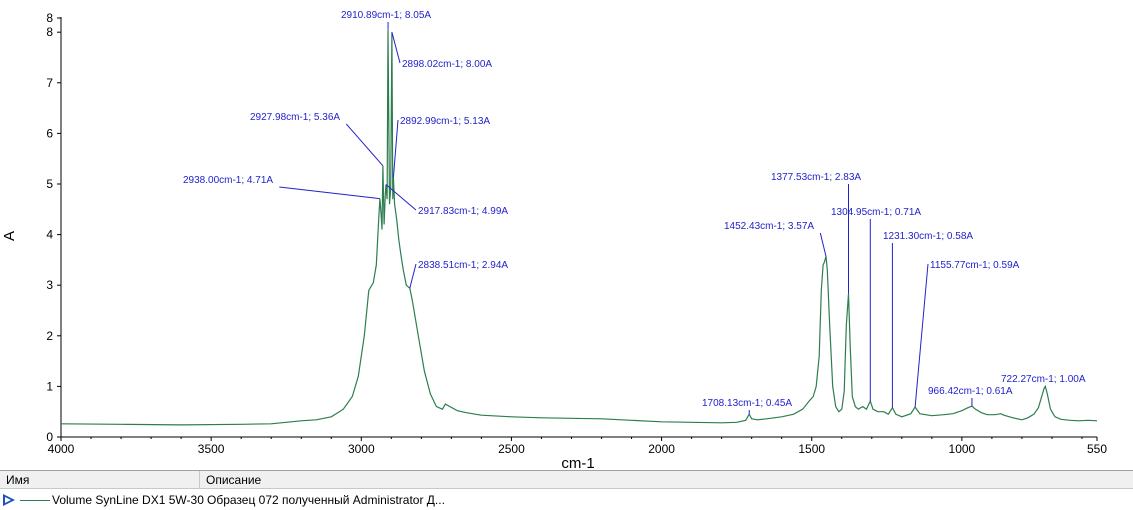 This screenshot has width=1133, height=510. What do you see at coordinates (386, 15) in the screenshot?
I see `annotation-label: 2910.89cm-1; 8.05A` at bounding box center [386, 15].